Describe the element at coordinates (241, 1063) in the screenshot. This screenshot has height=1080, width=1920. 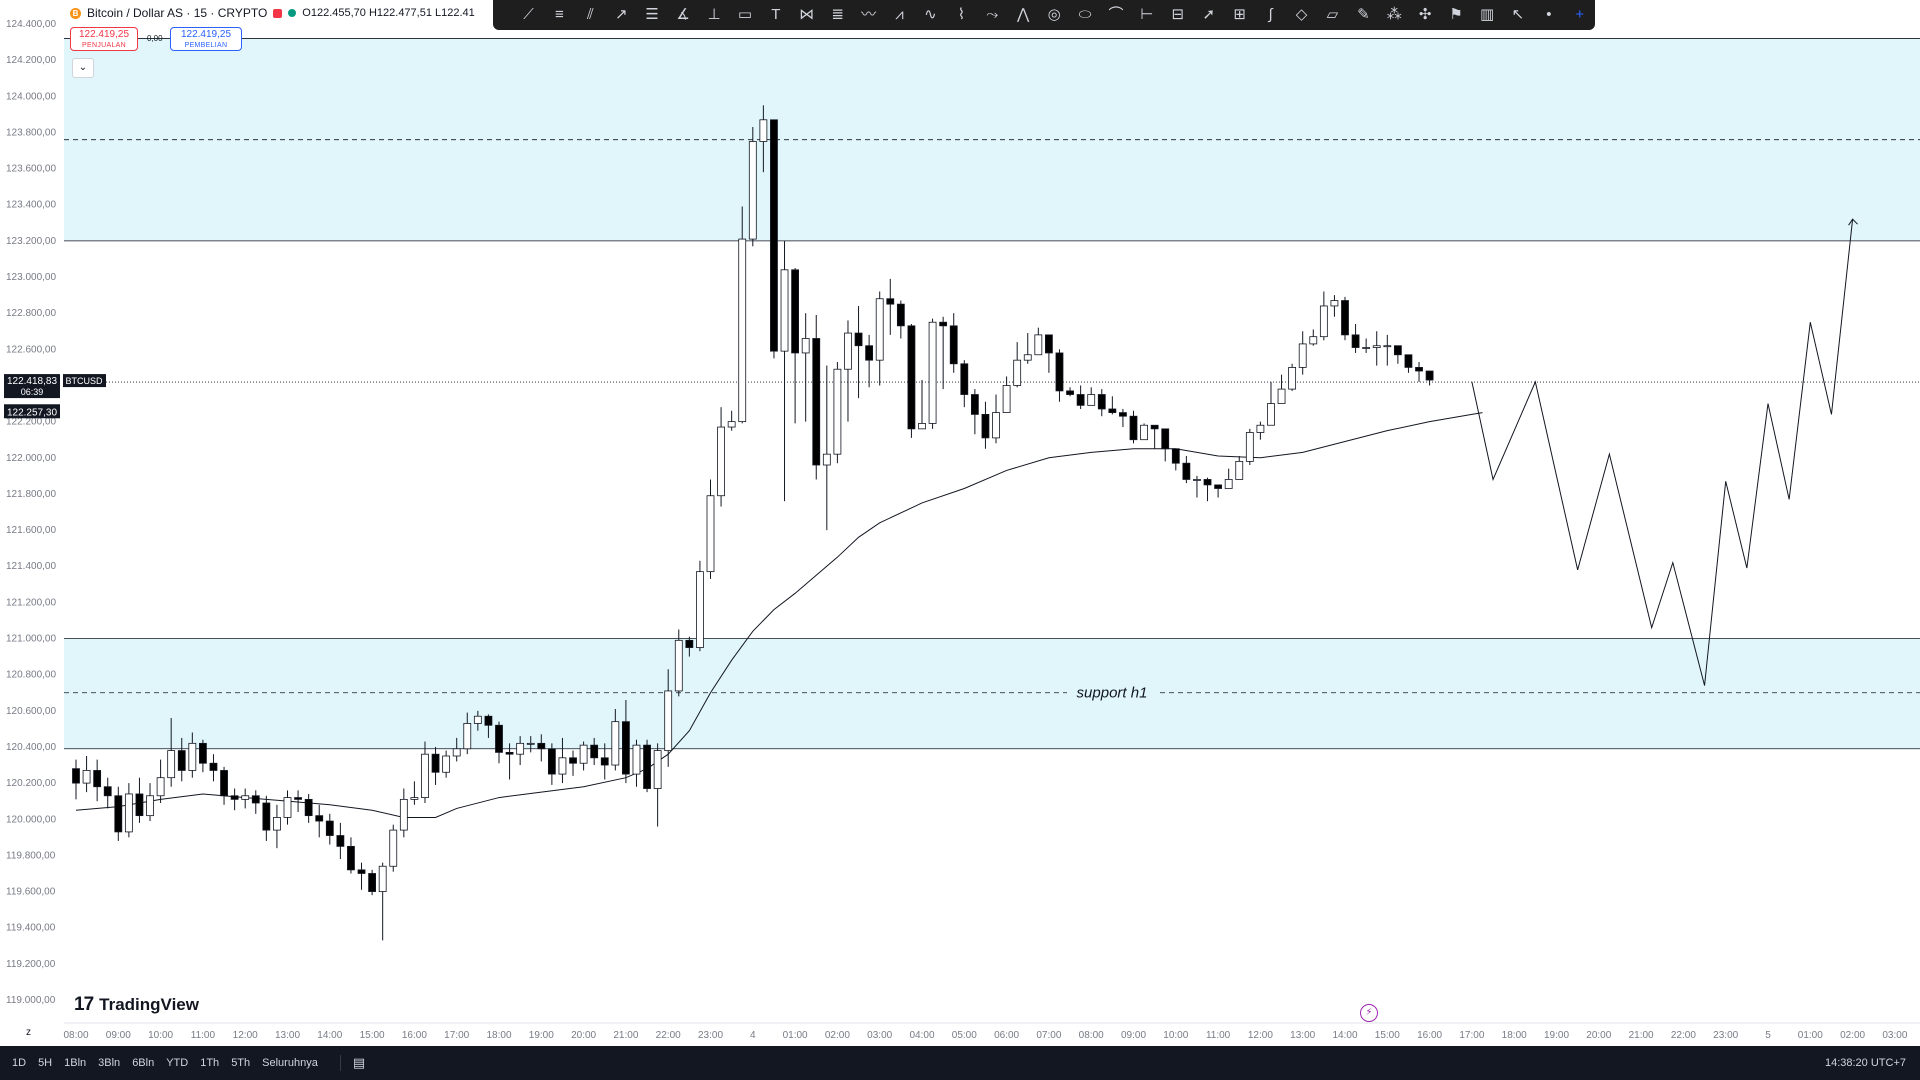
I see `range-5th: 5Th` at that location.